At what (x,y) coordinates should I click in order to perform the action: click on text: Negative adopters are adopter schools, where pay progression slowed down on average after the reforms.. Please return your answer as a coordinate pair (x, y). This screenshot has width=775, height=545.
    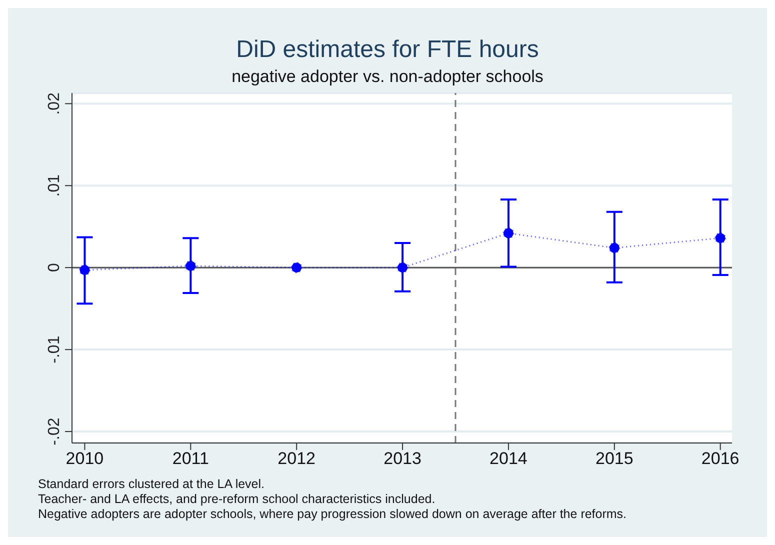
    Looking at the image, I should click on (333, 514).